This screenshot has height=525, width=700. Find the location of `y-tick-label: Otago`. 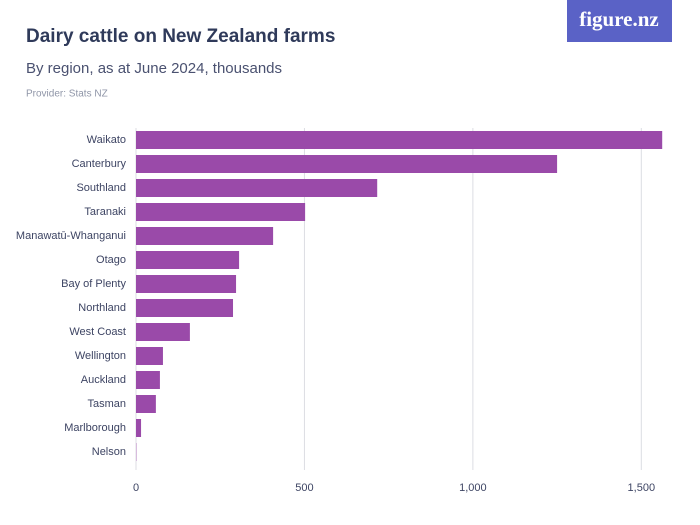

y-tick-label: Otago is located at coordinates (111, 260).